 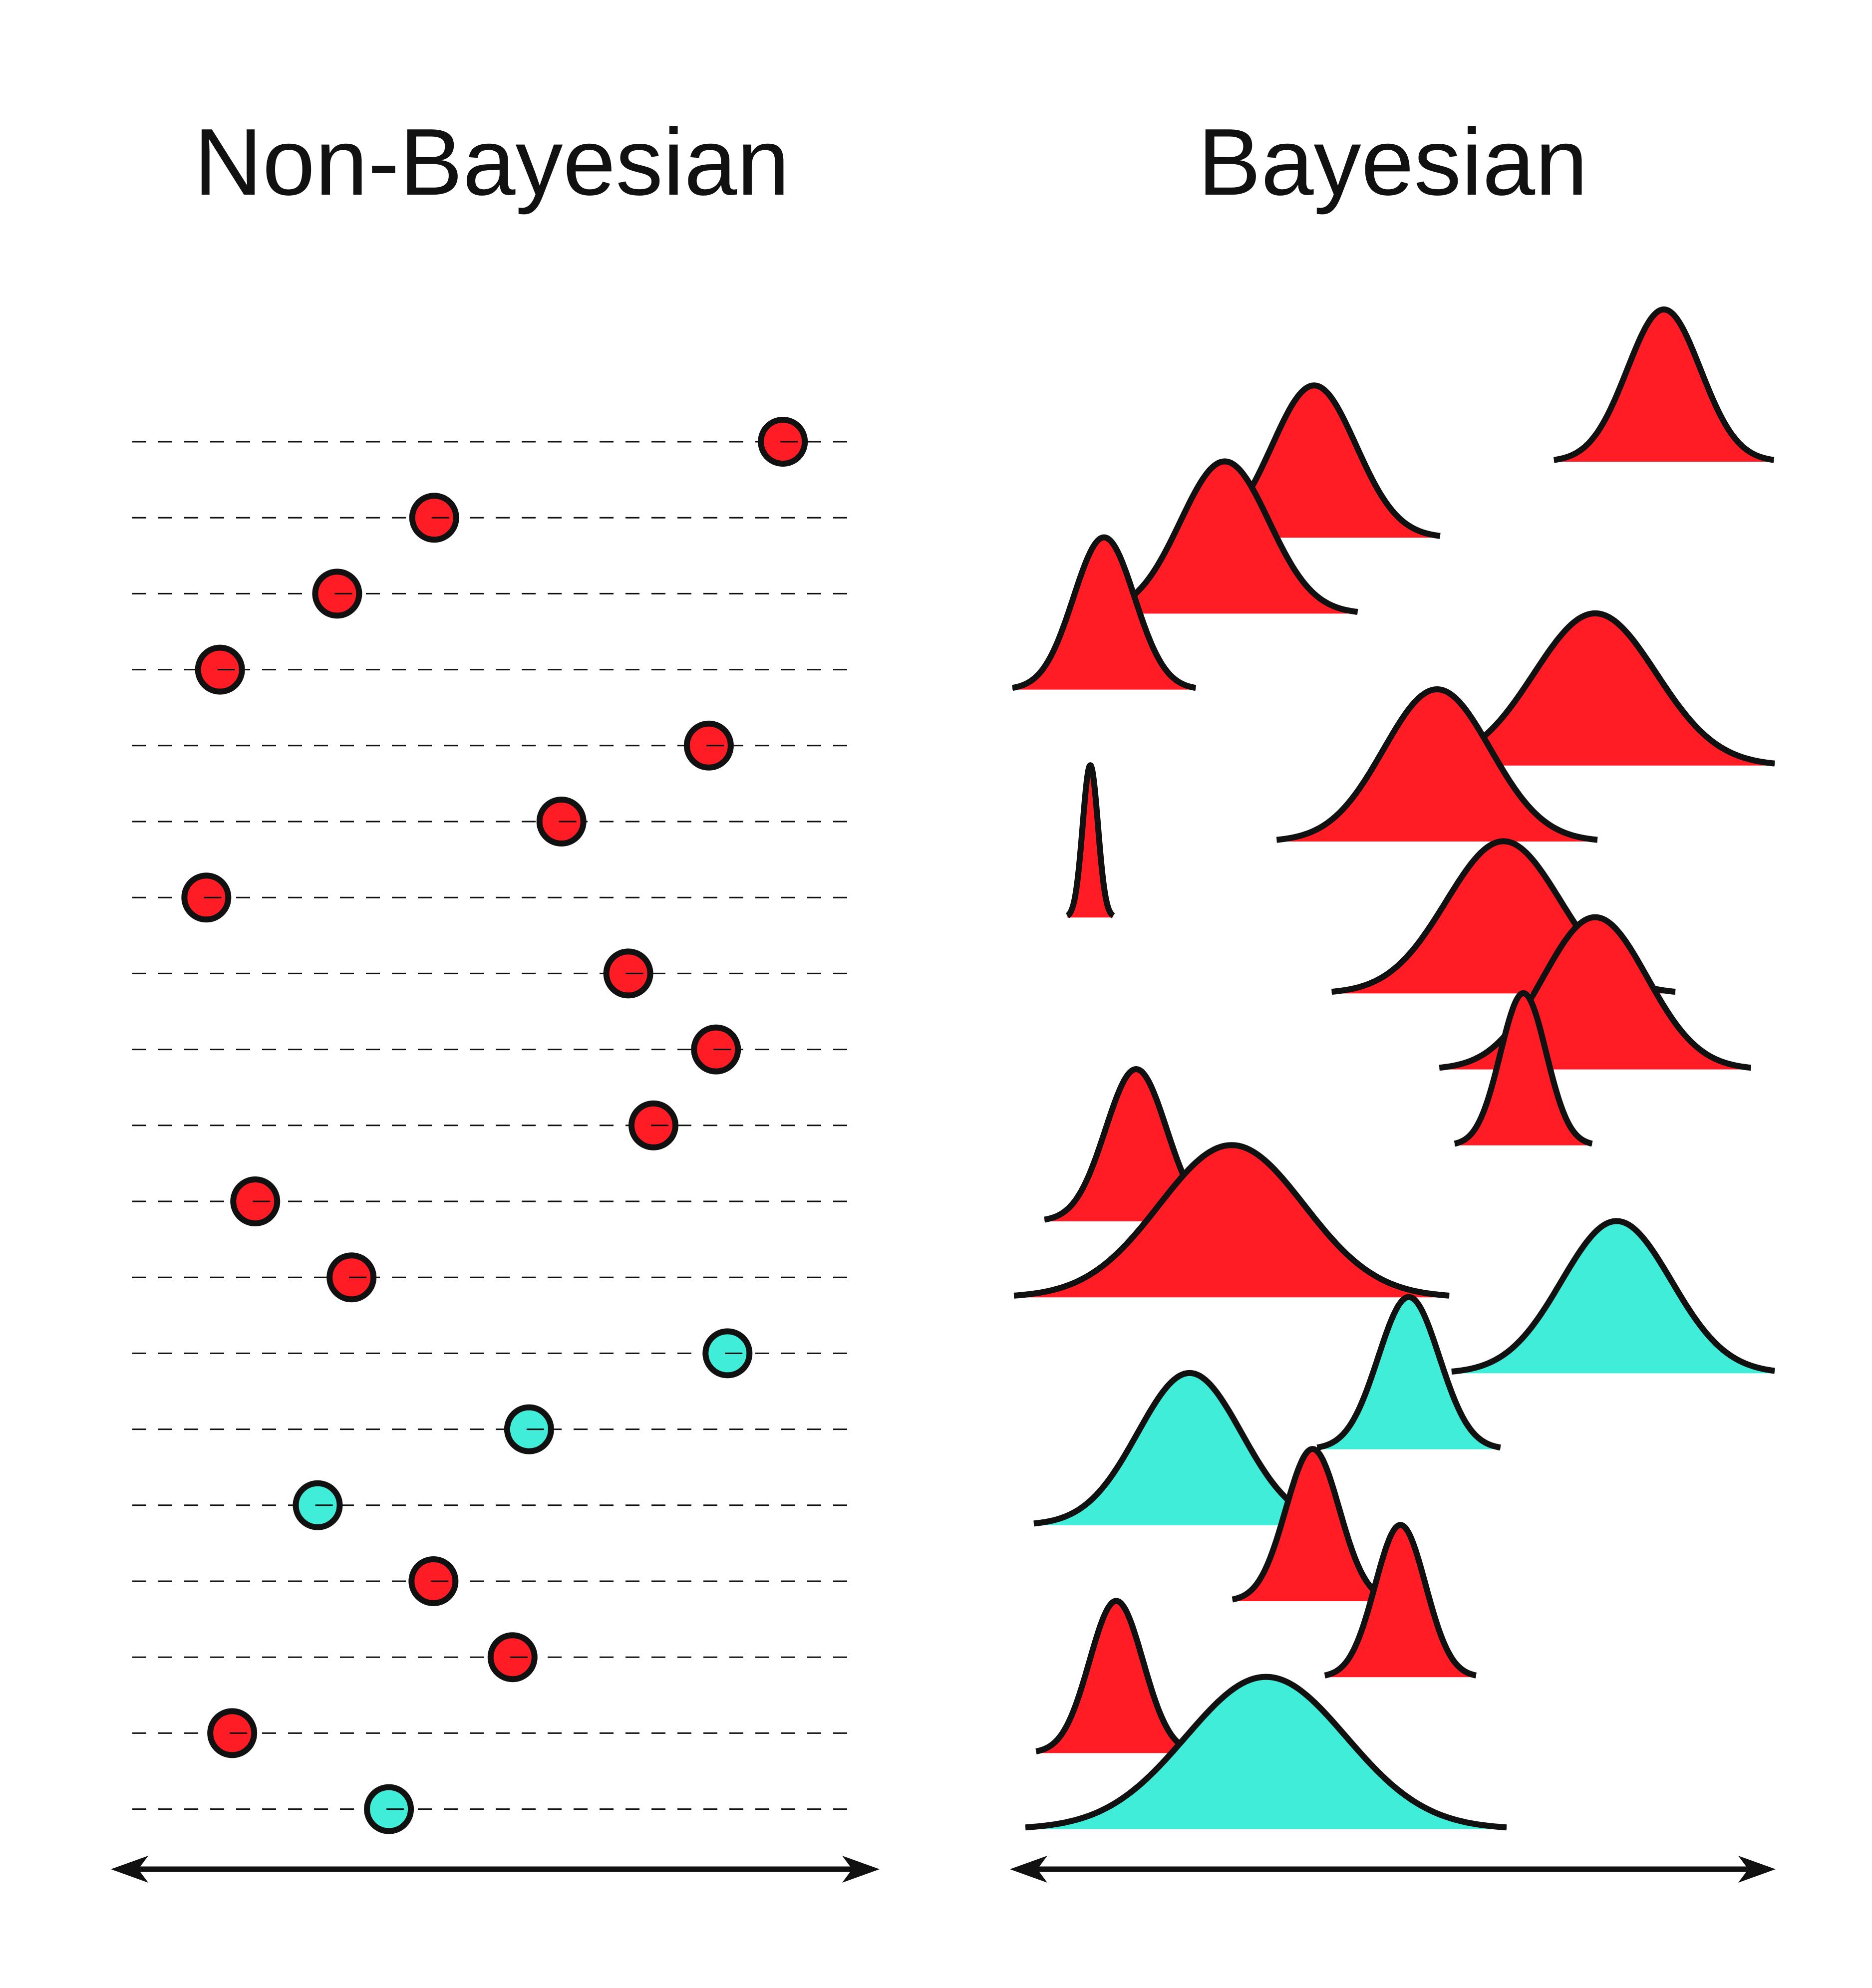 What do you see at coordinates (1393, 1870) in the screenshot?
I see `bayesian-axis-arrow` at bounding box center [1393, 1870].